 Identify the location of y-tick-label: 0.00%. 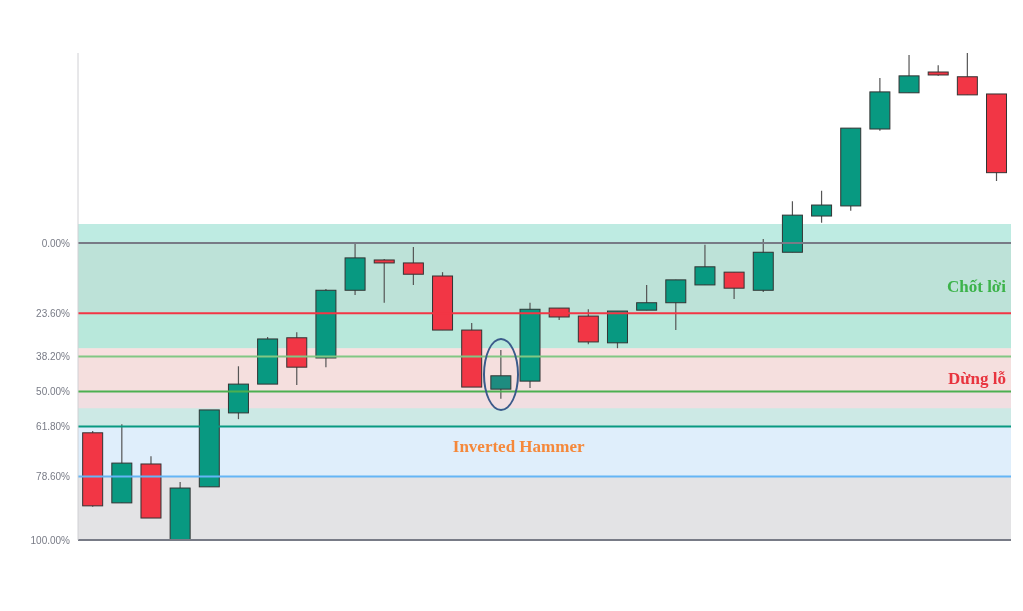
(56, 243).